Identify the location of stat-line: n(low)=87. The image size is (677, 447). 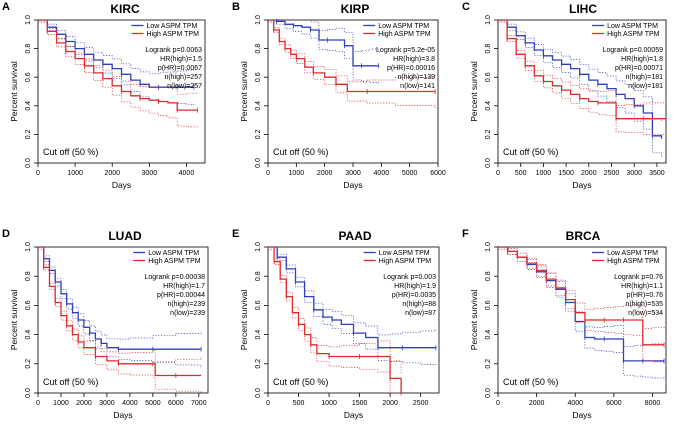
(420, 313).